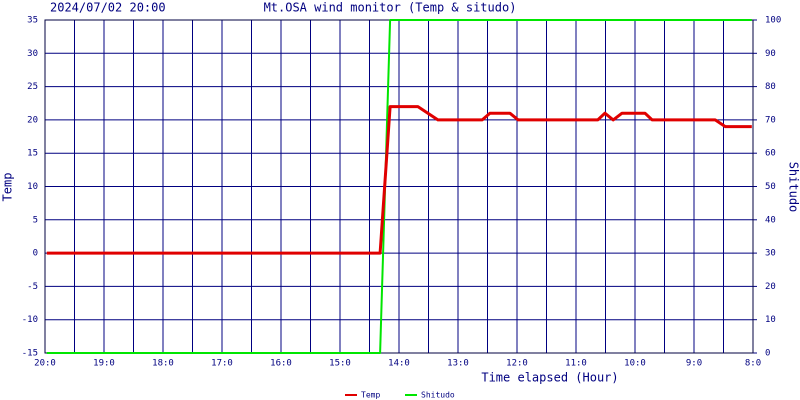 This screenshot has width=800, height=400. Describe the element at coordinates (793, 187) in the screenshot. I see `y2-axis-label: Shitudo` at that location.